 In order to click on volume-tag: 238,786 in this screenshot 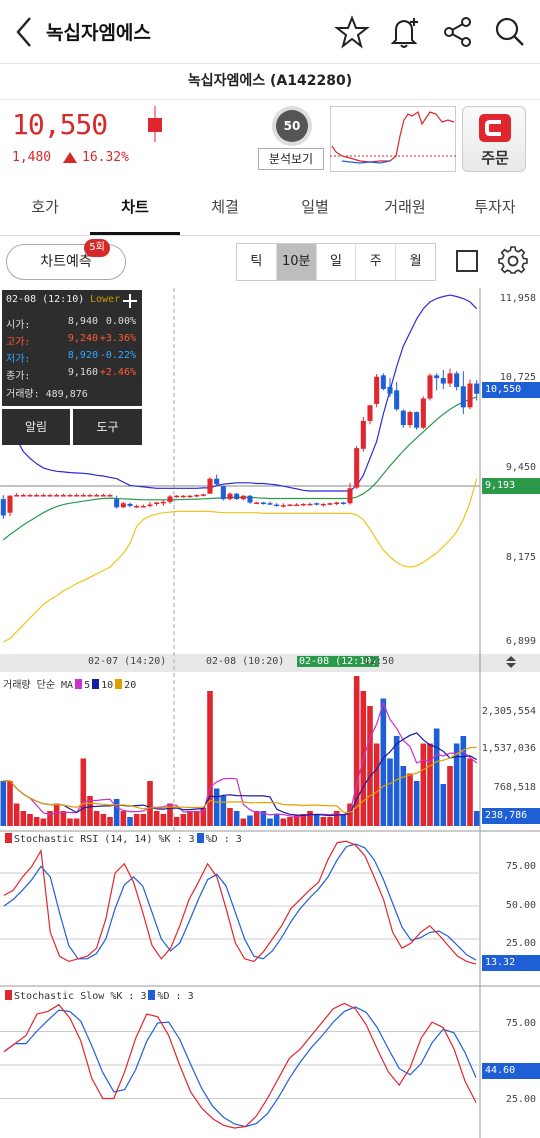, I will do `click(511, 816)`.